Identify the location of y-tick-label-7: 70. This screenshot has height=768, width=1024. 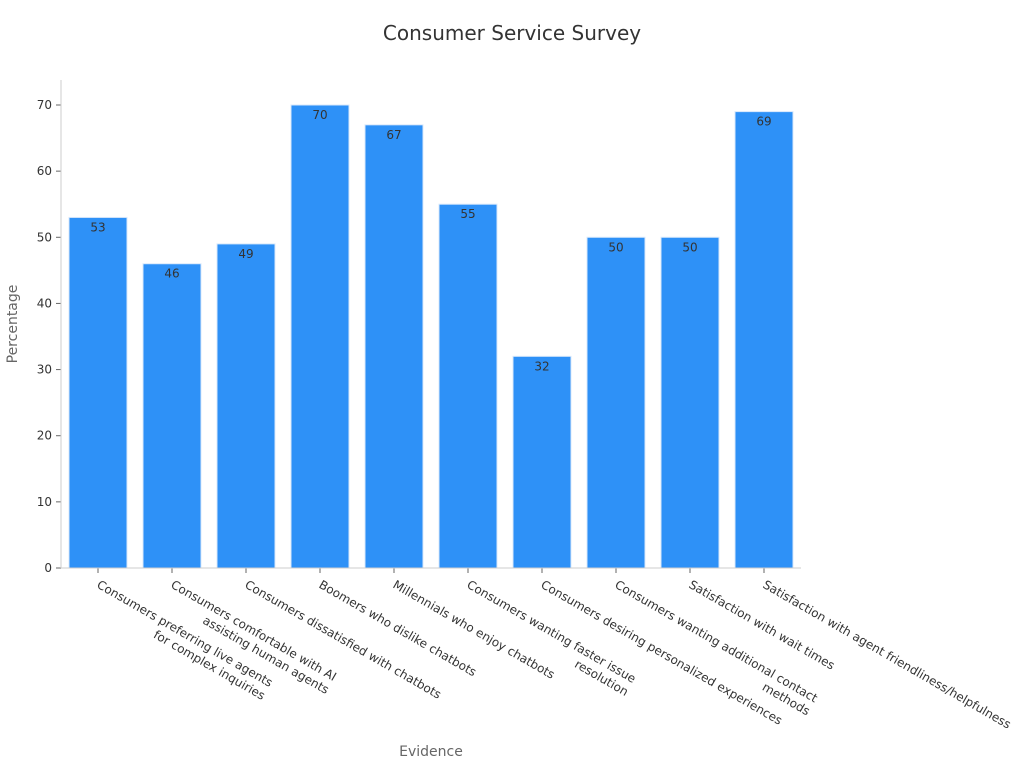
(44, 105).